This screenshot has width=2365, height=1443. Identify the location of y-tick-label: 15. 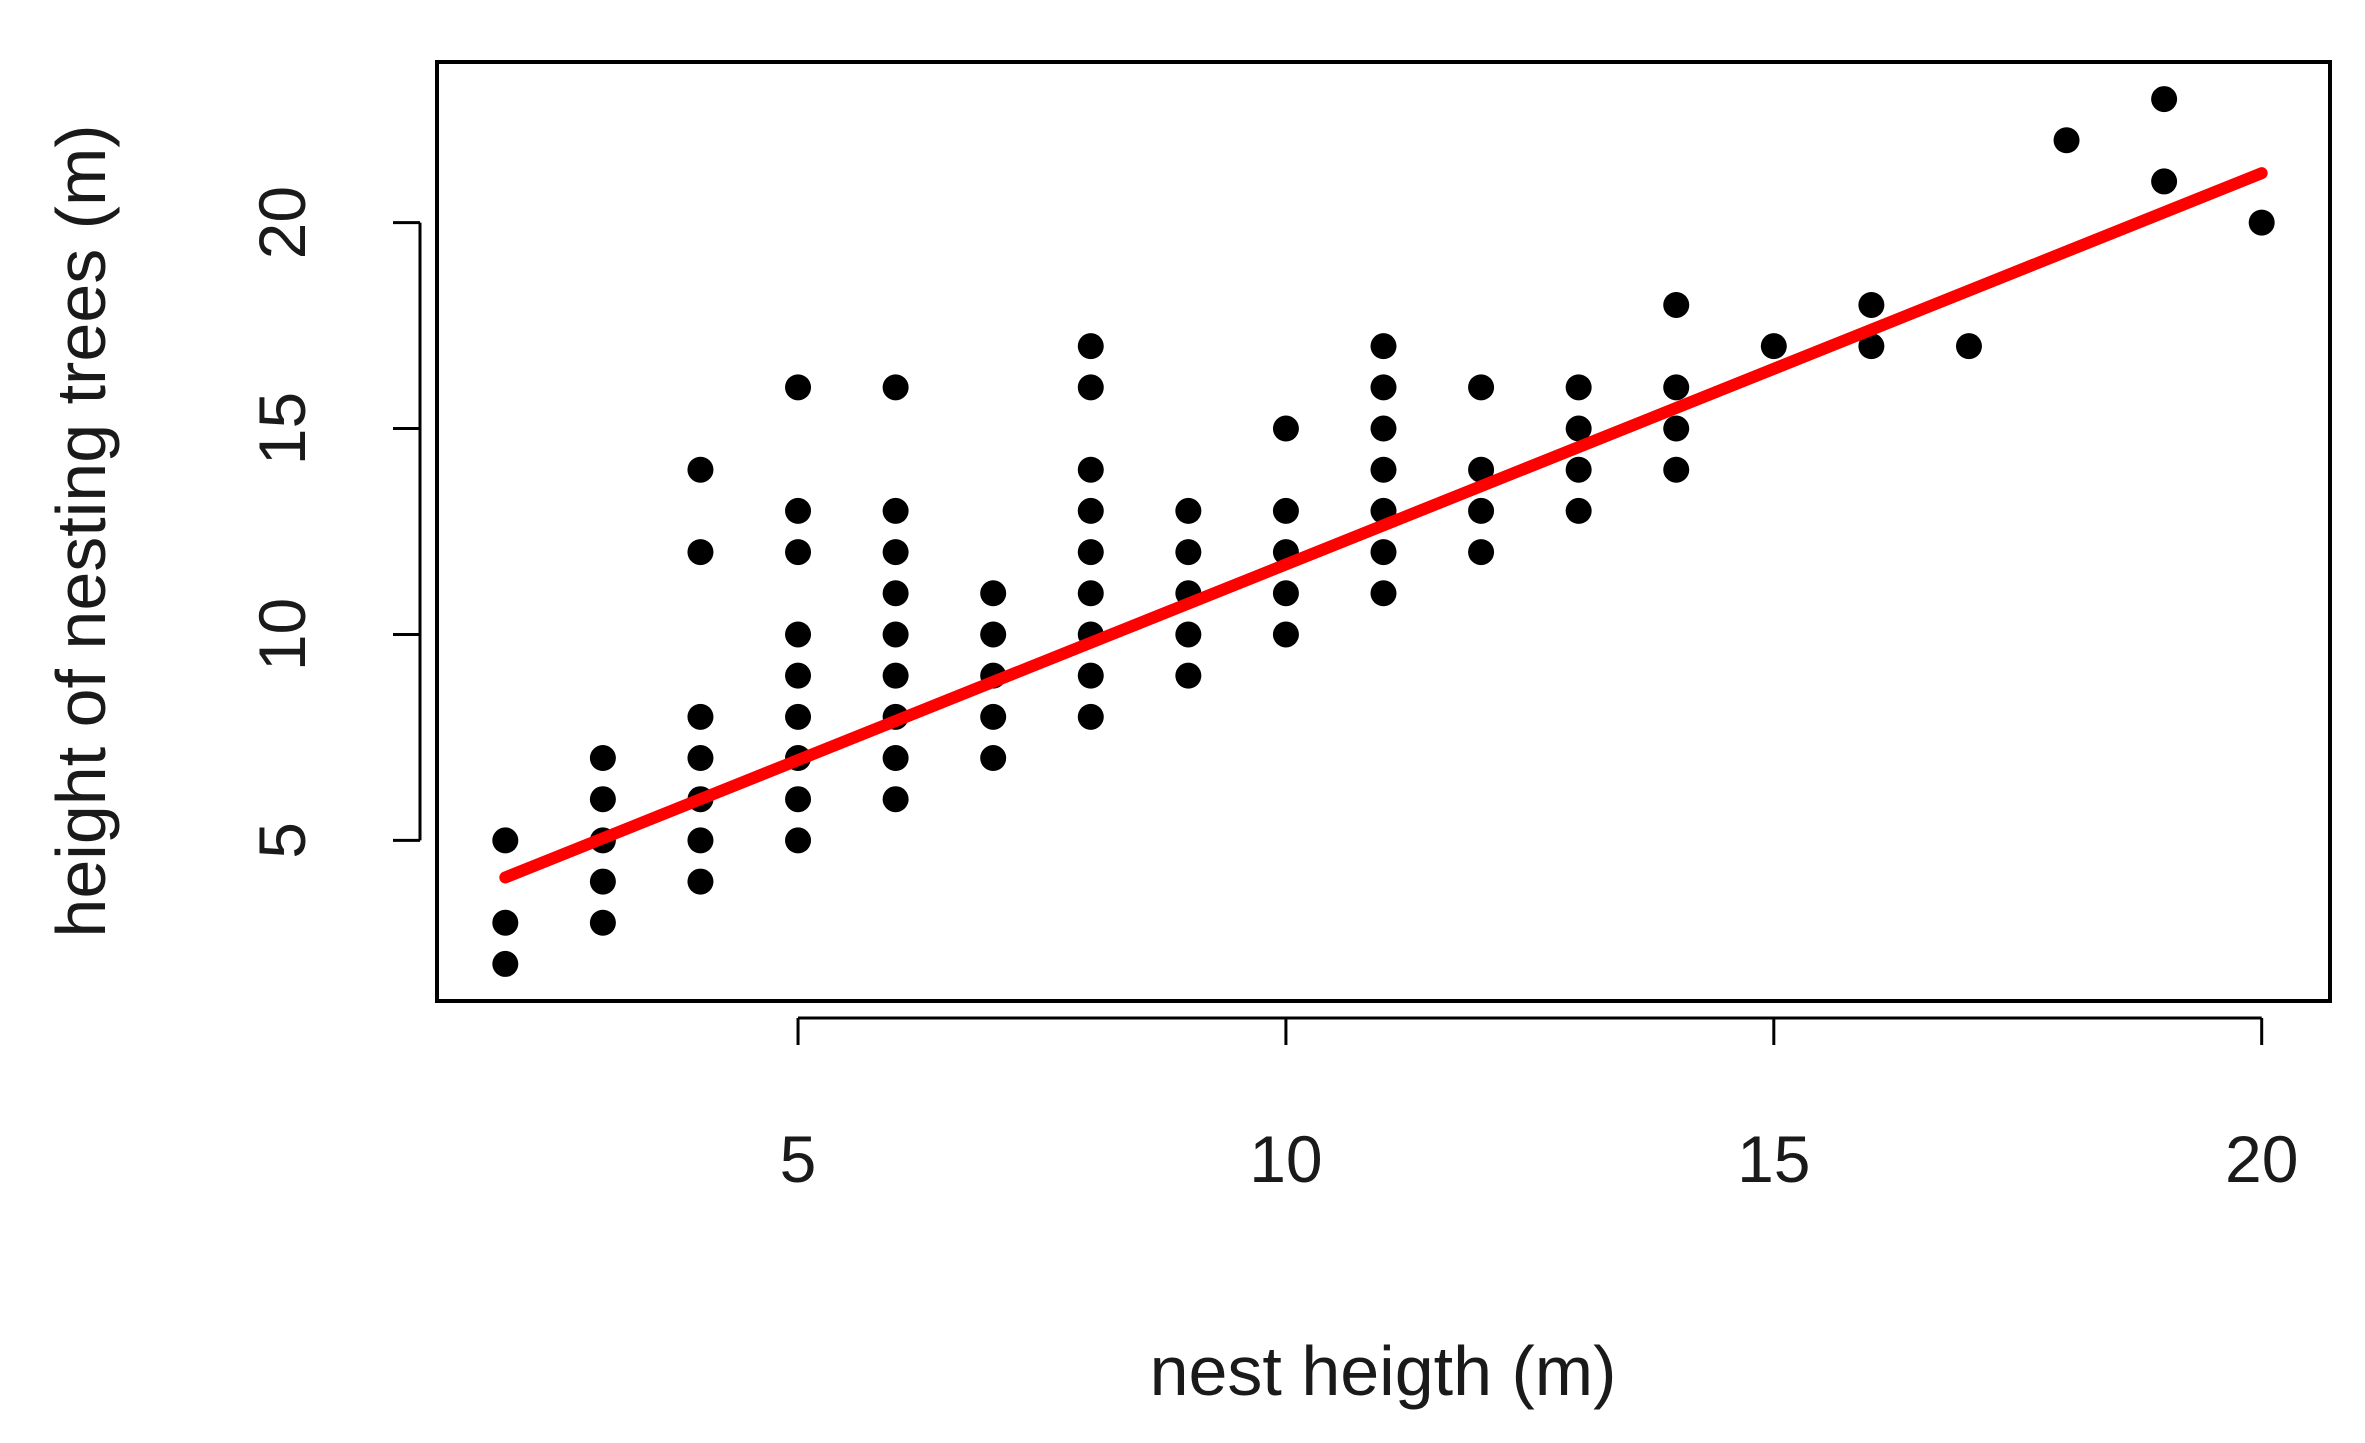
(282, 428).